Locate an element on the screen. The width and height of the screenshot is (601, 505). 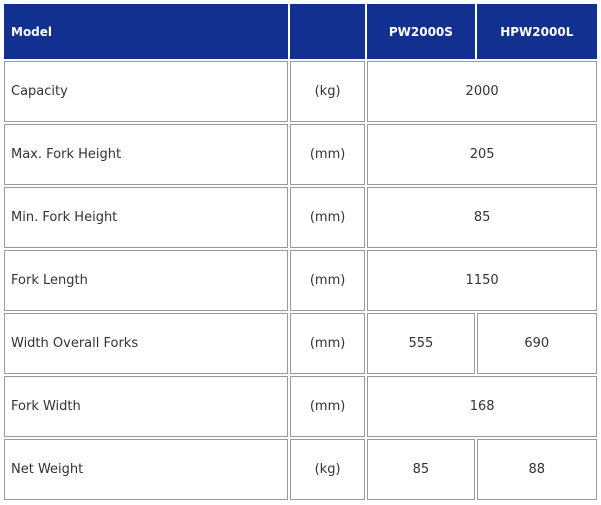
row-label: Width Overall Forks is located at coordinates (146, 343).